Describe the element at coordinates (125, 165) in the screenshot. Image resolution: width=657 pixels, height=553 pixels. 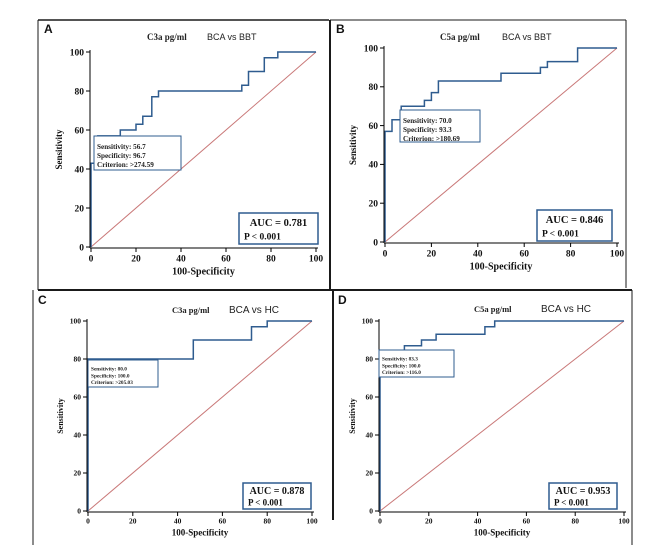
I see `stats-box-line3: Criterion: >274.59` at that location.